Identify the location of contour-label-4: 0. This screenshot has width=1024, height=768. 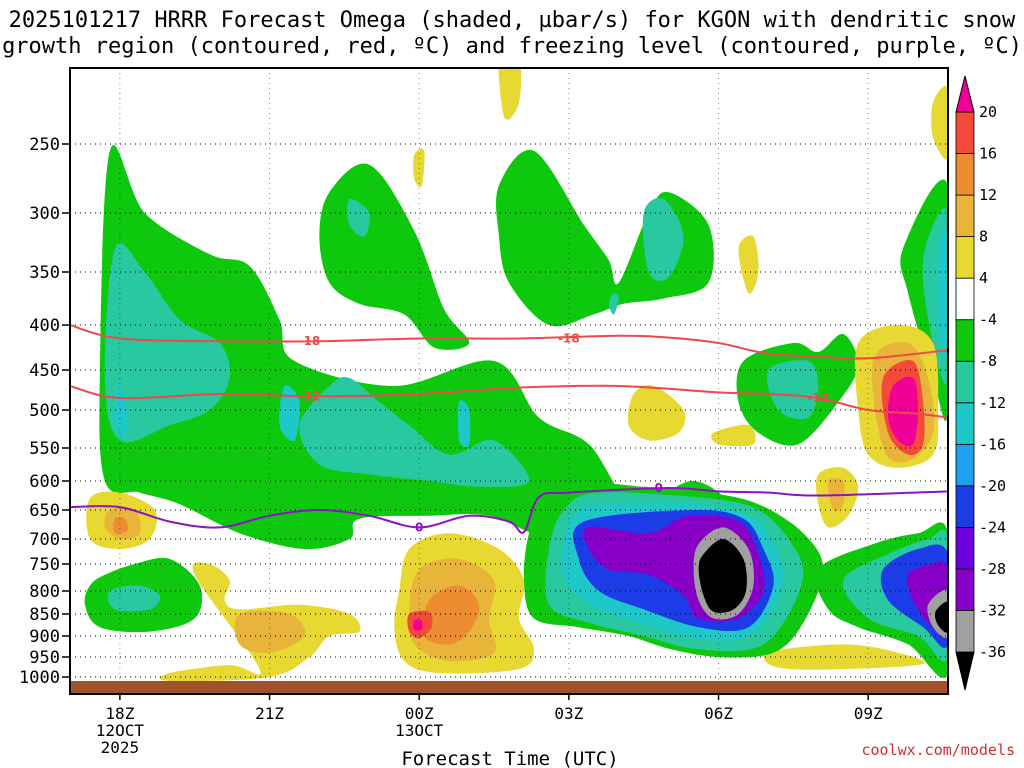
(419, 527).